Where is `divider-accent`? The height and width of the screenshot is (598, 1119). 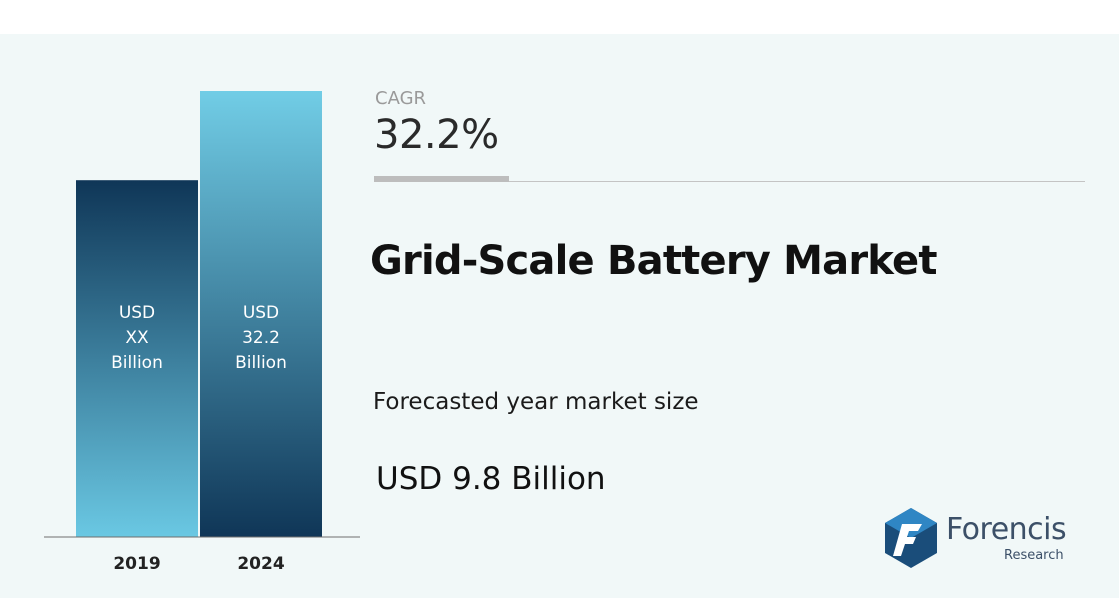 divider-accent is located at coordinates (441, 179).